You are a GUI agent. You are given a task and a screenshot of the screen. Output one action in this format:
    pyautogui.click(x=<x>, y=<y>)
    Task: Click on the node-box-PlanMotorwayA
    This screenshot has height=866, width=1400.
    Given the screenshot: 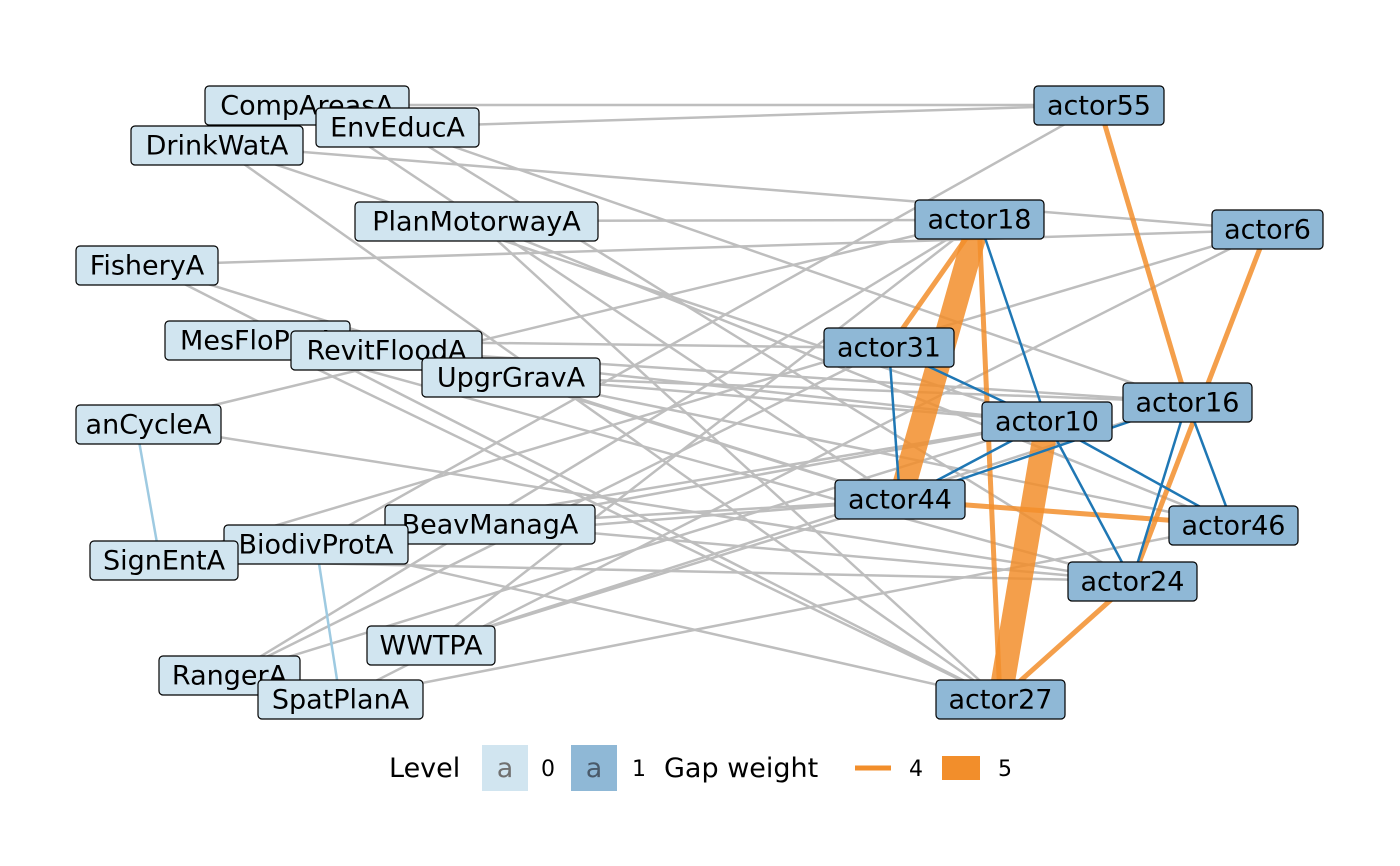 What is the action you would take?
    pyautogui.click(x=476, y=221)
    